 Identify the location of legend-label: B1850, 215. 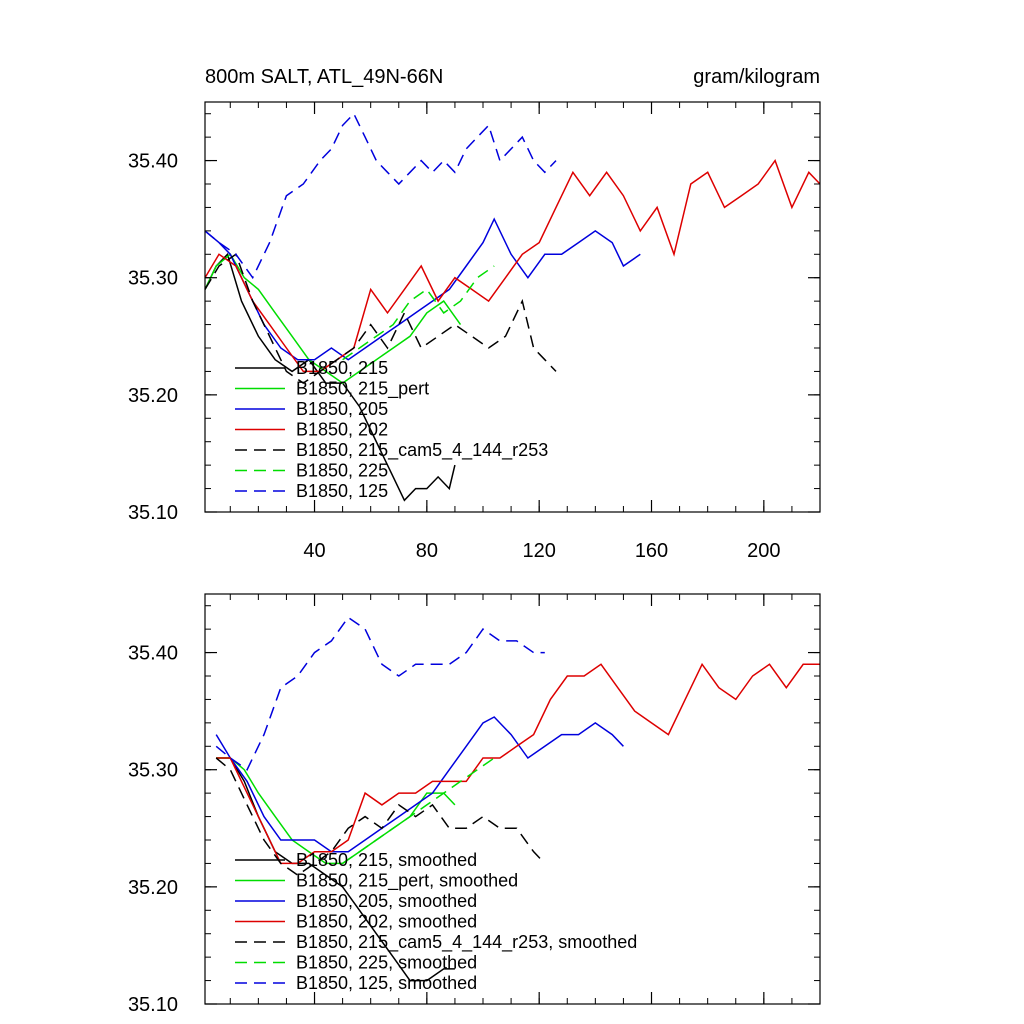
(342, 368).